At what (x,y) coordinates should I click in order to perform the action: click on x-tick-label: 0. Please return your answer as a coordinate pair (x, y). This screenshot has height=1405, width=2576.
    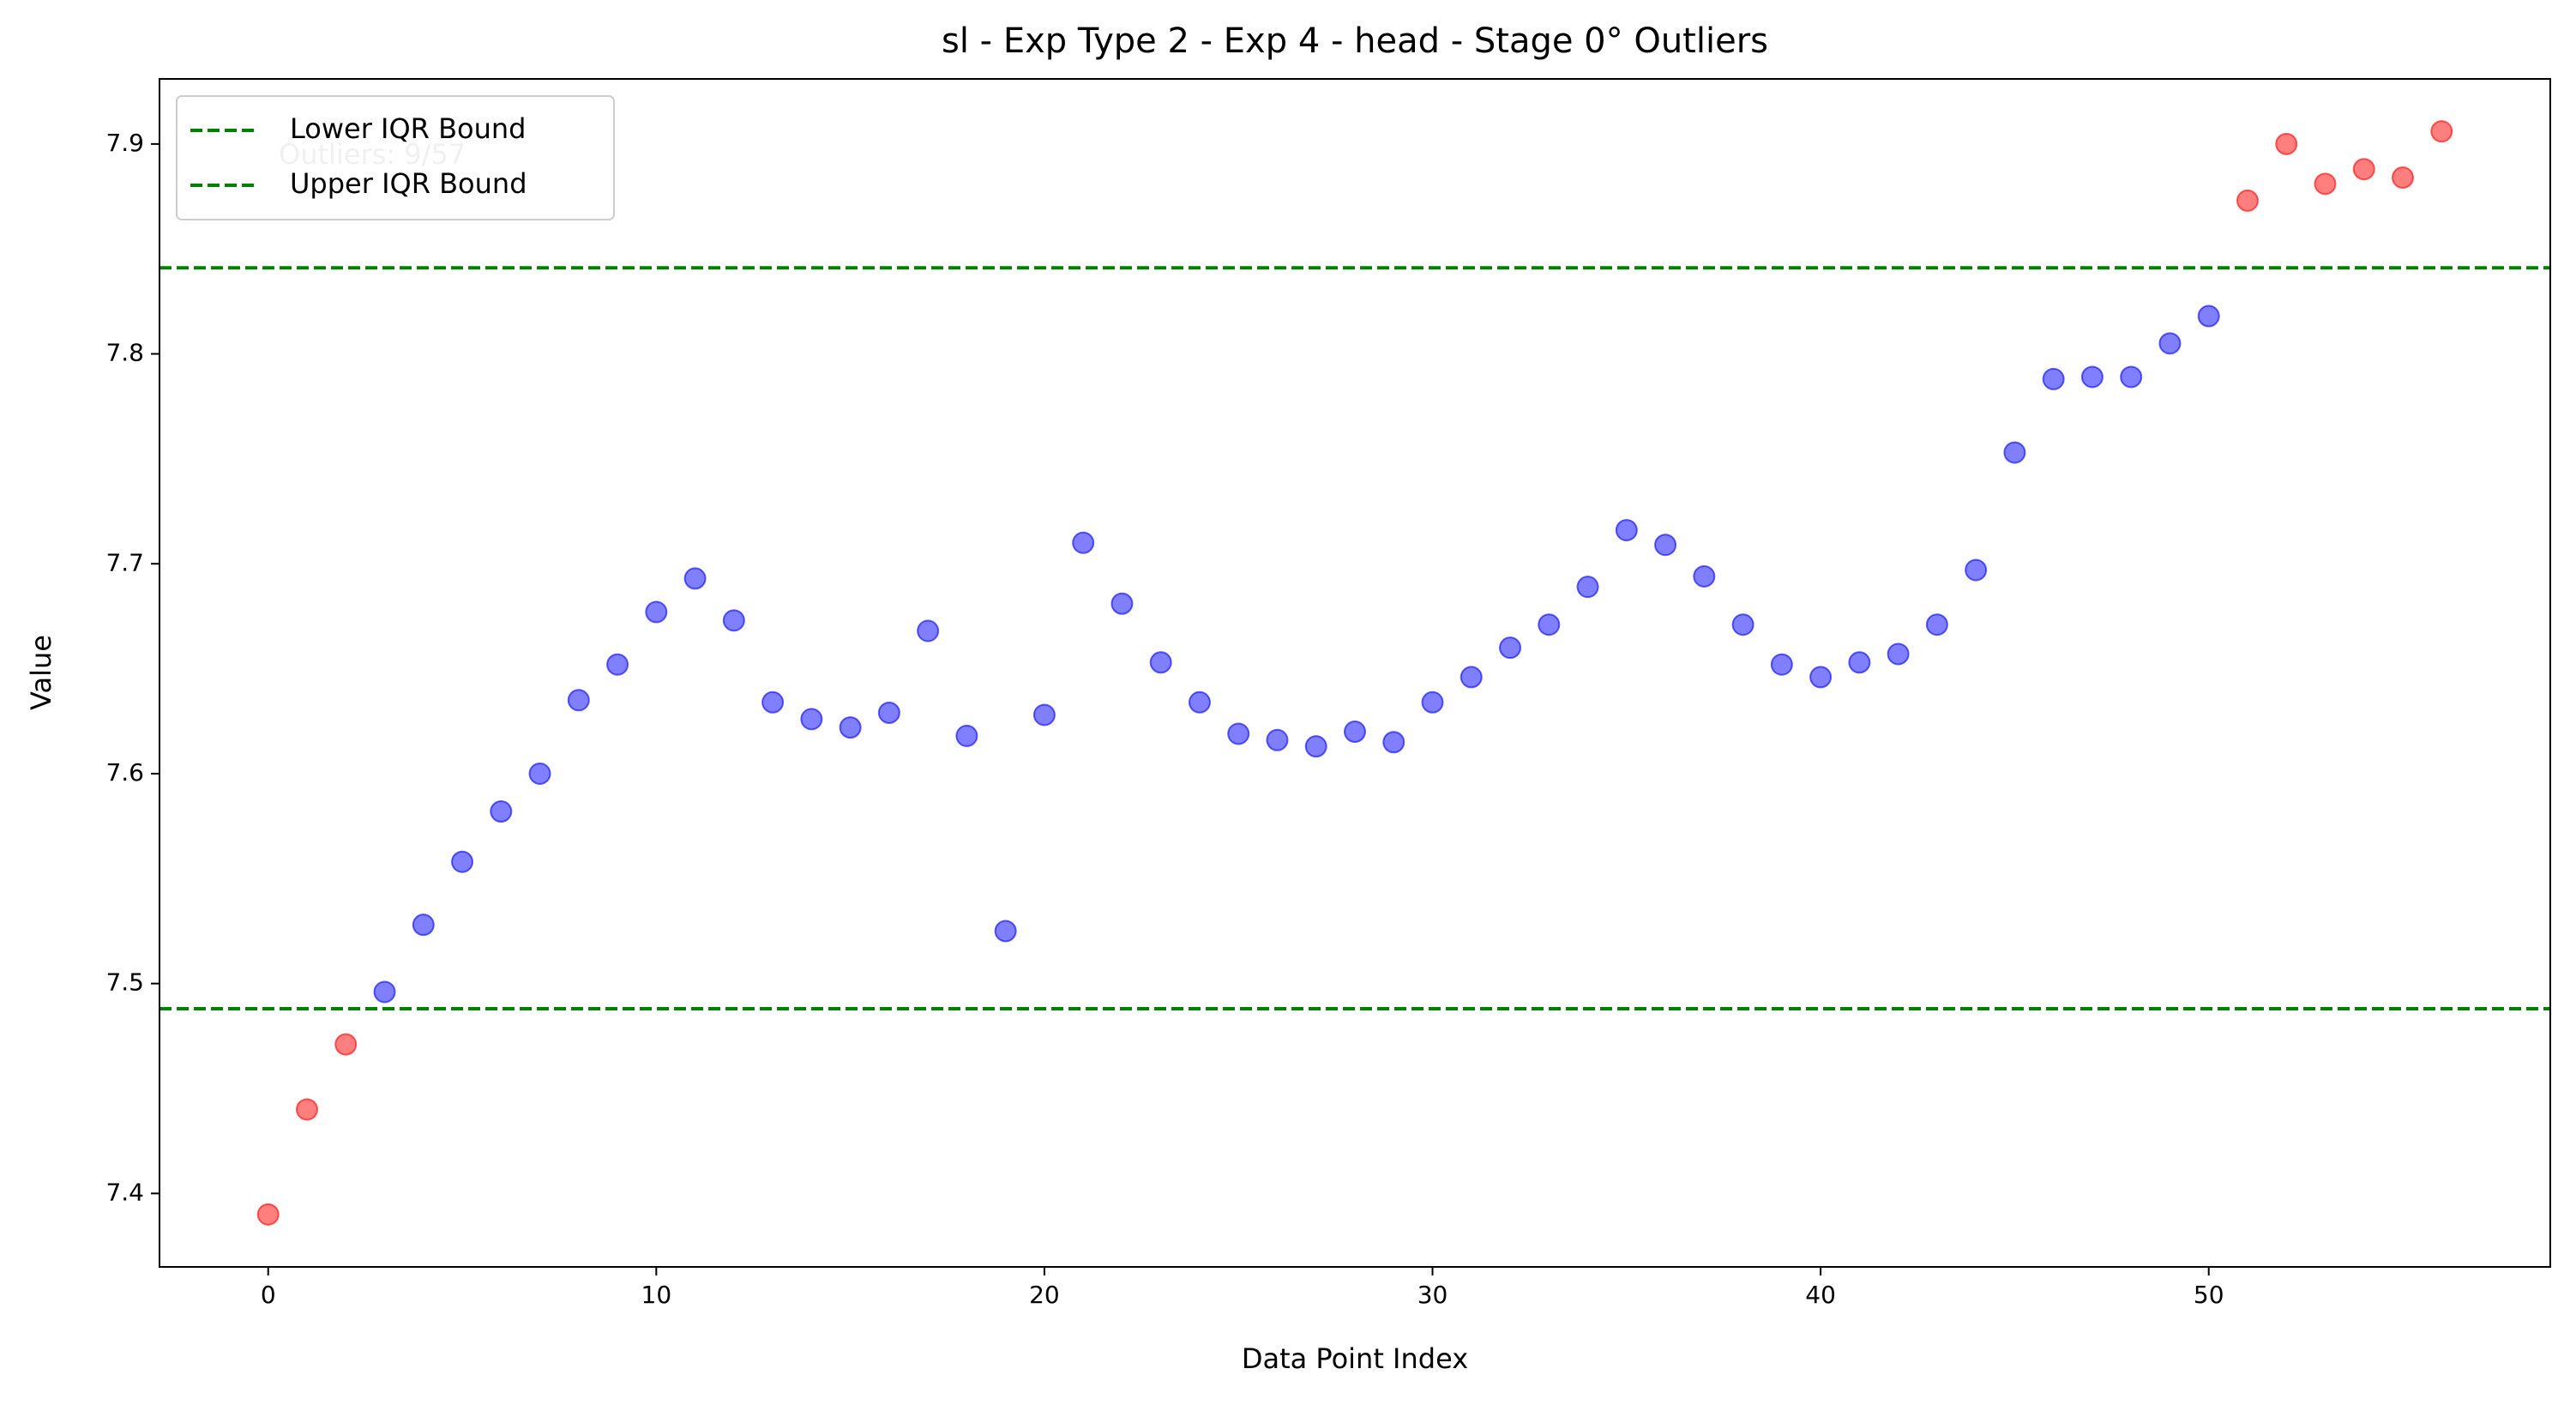
    Looking at the image, I should click on (268, 1295).